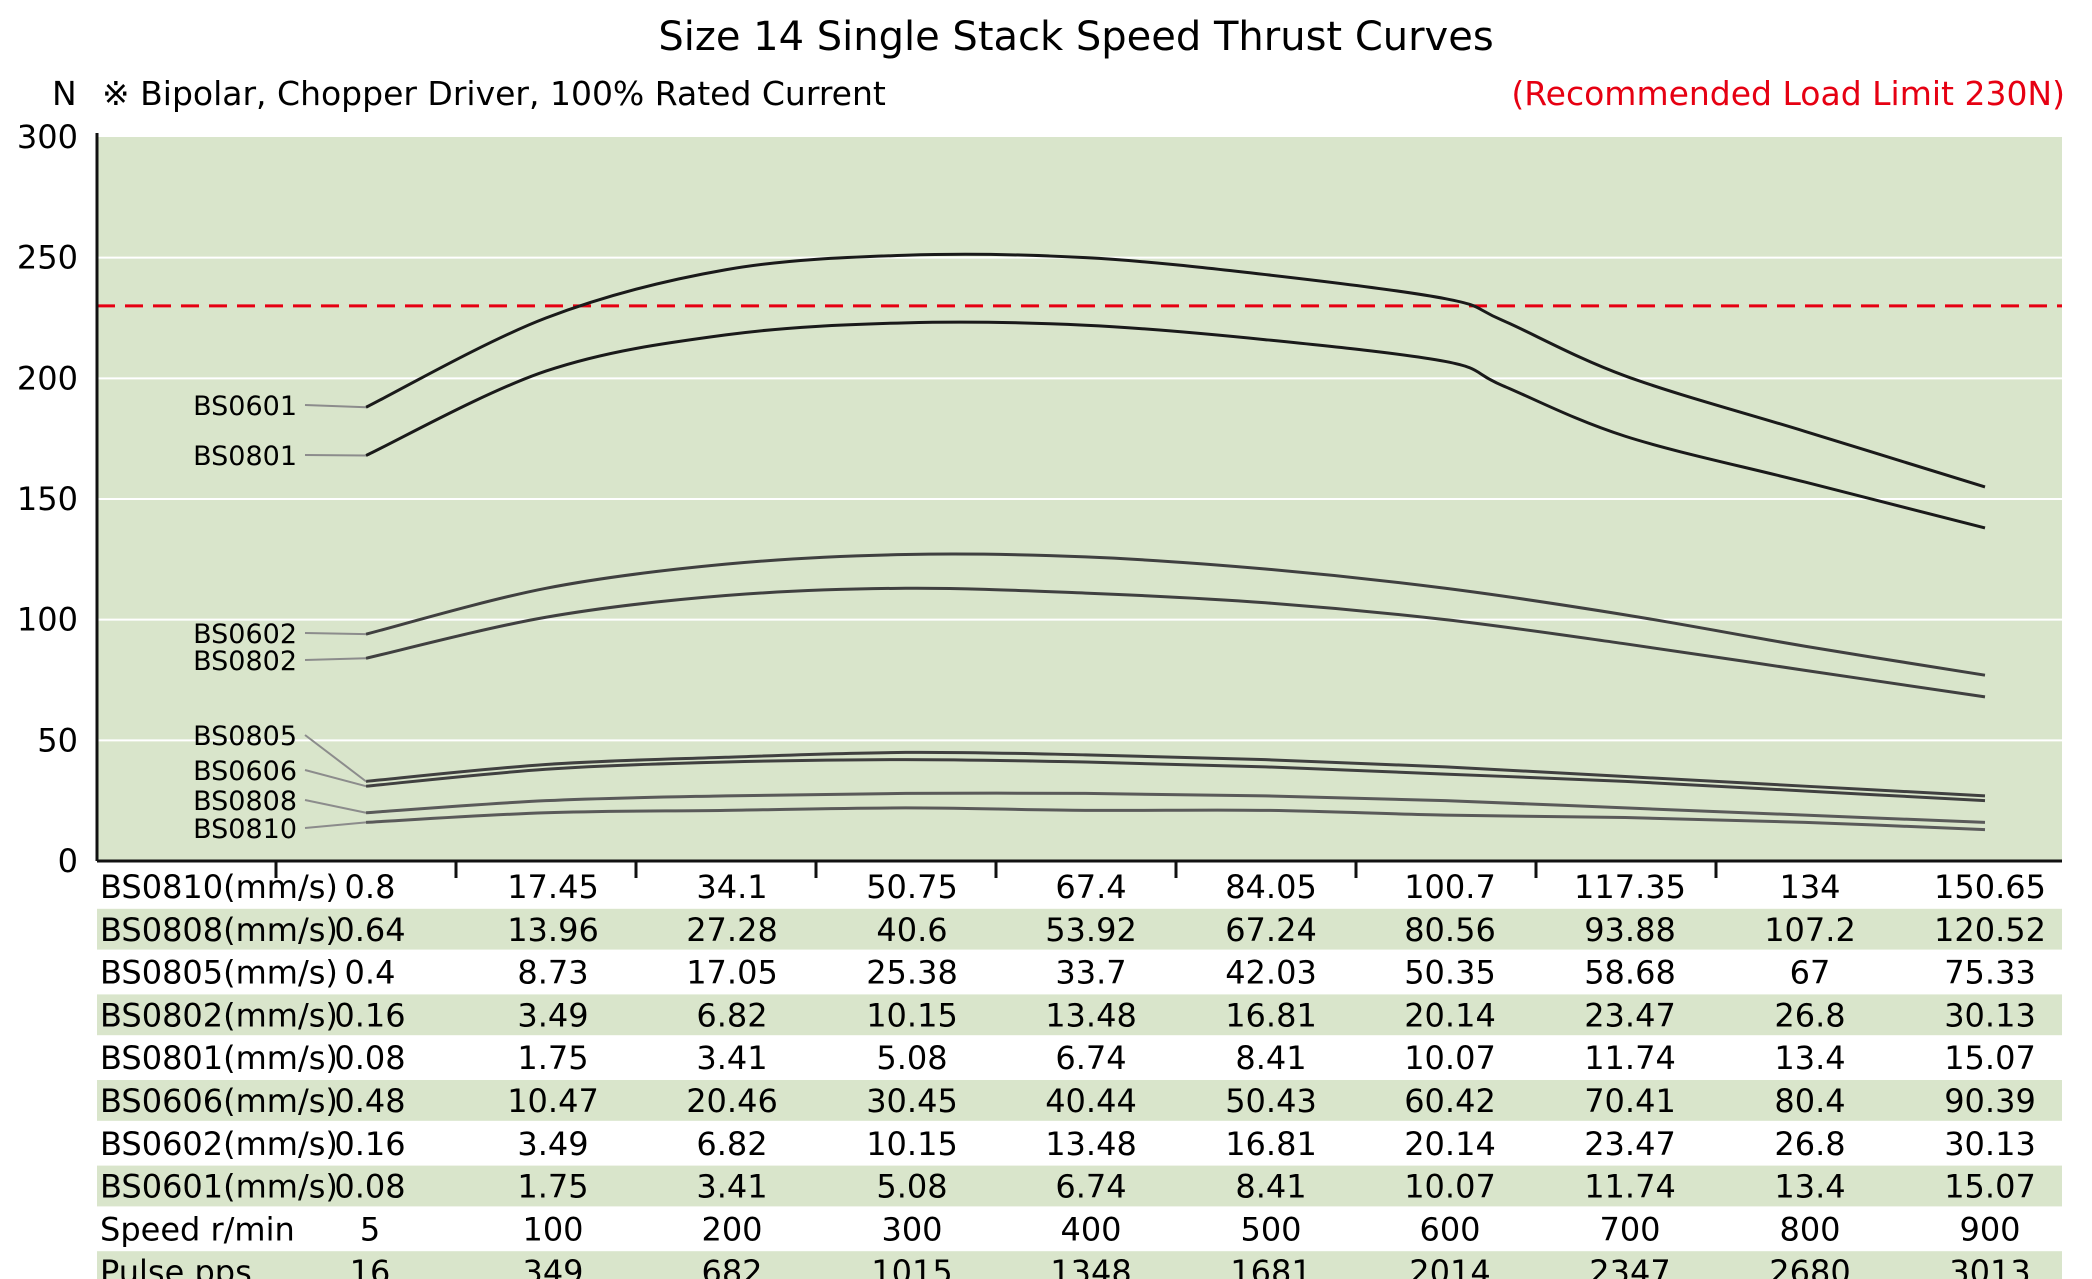  I want to click on table-row-label: BS0801(mm/s), so click(219, 1058).